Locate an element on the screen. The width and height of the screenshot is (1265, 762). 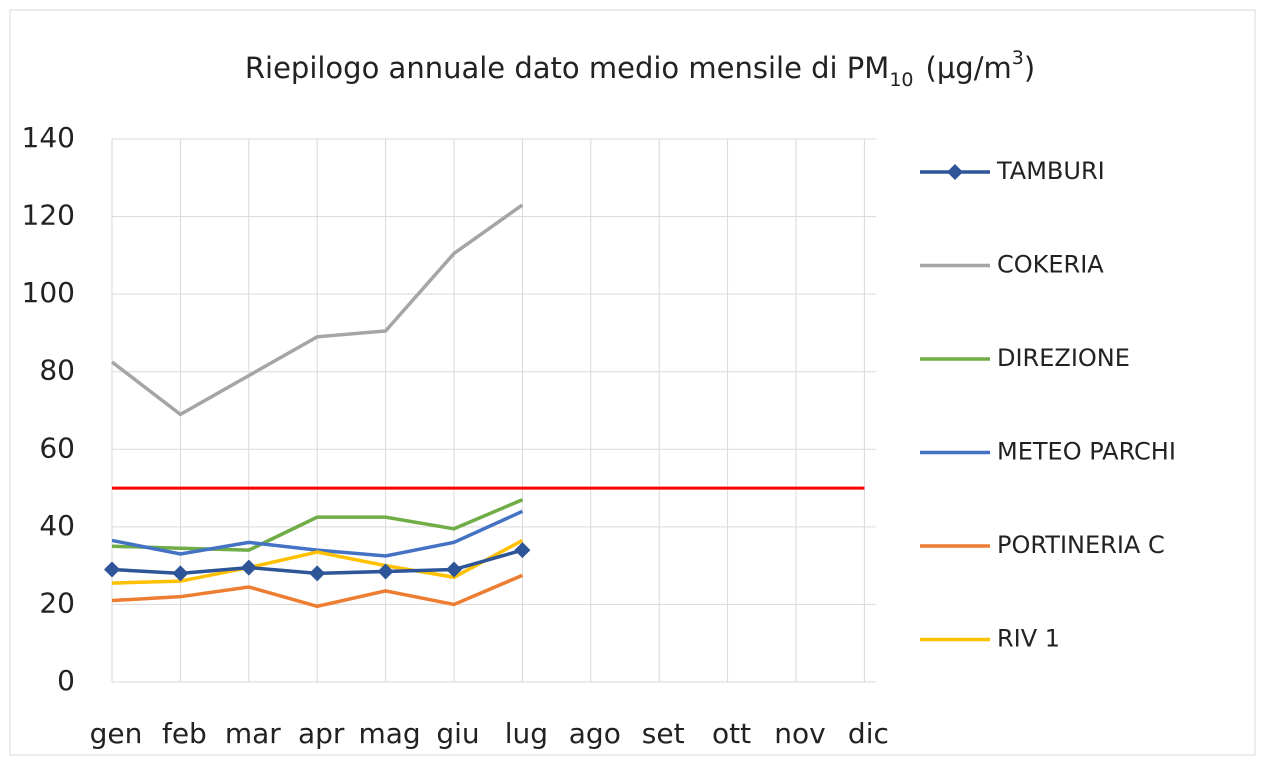
x-tick-label: nov is located at coordinates (799, 733).